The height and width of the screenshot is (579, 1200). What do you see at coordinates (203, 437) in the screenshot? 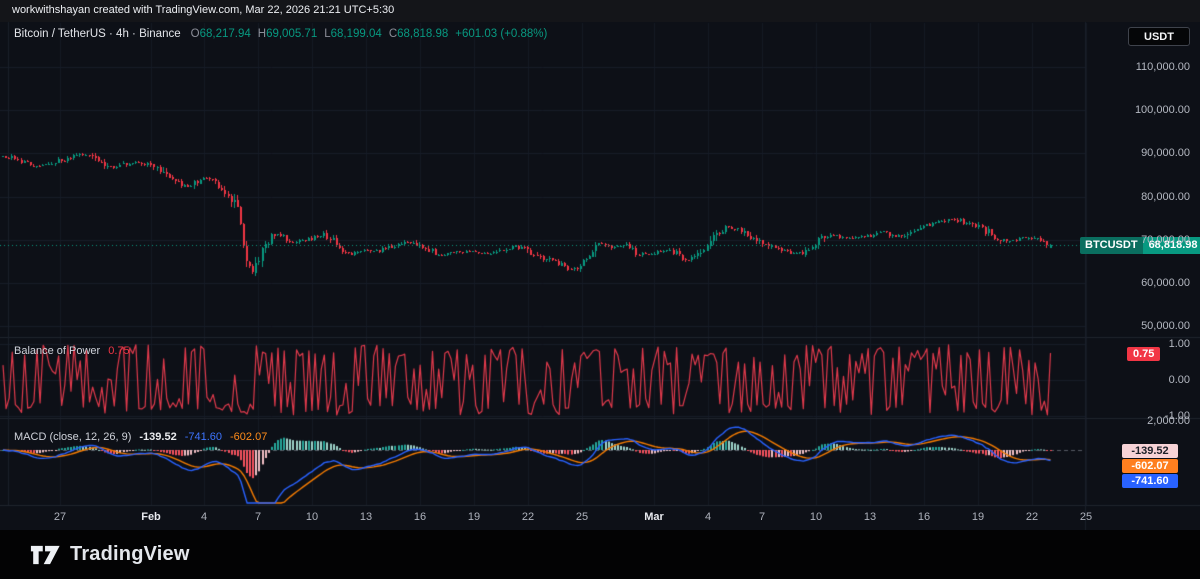
I see `macd-line-value: -741.60` at bounding box center [203, 437].